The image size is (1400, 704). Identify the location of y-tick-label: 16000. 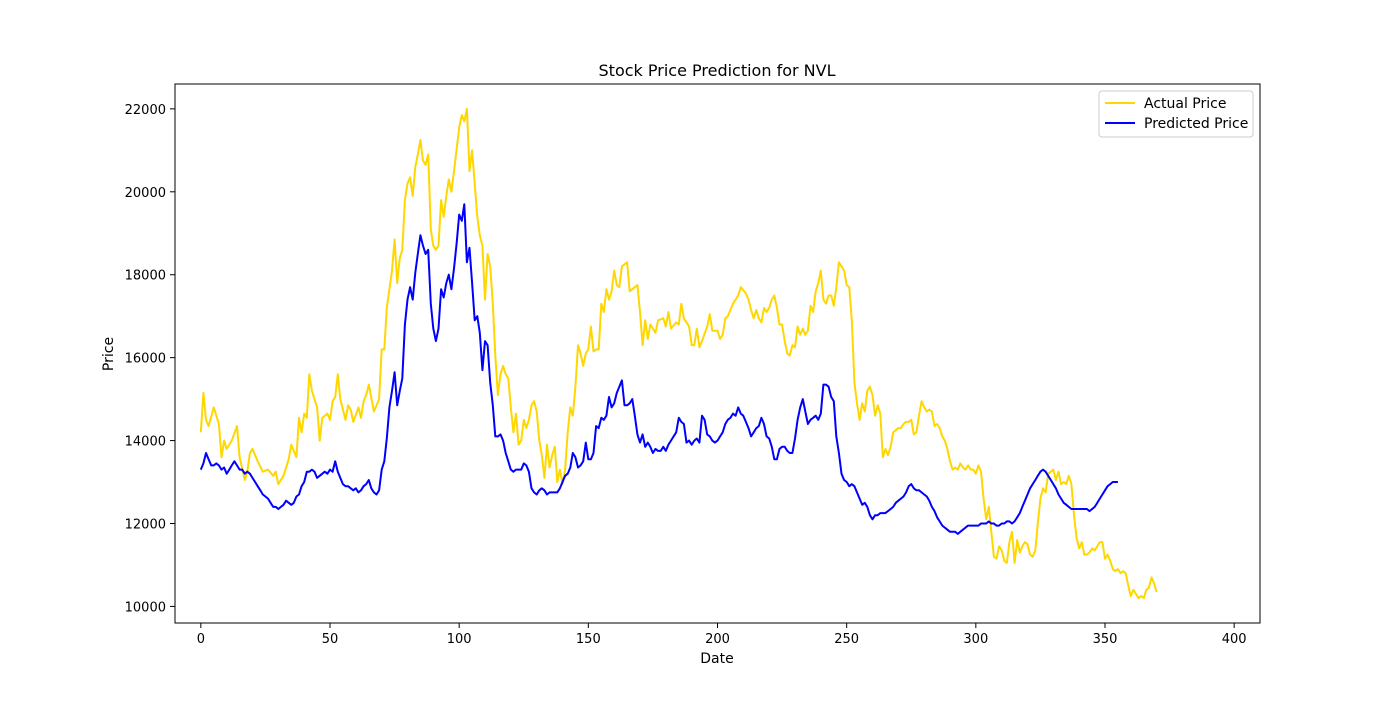
(145, 359).